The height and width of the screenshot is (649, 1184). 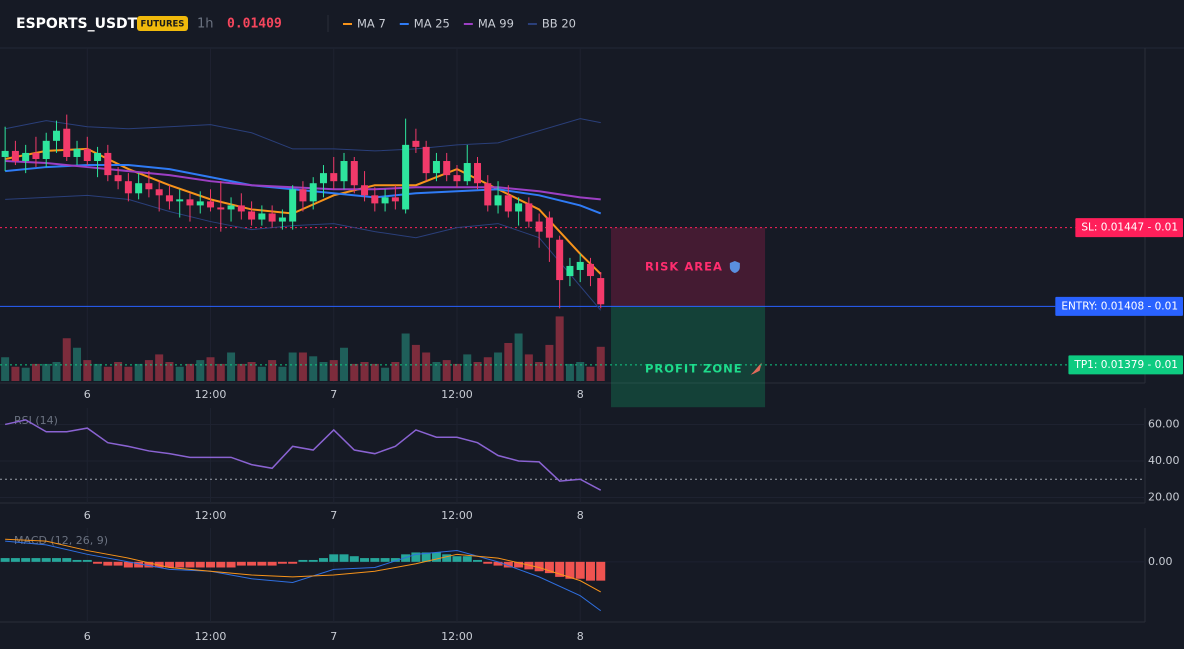 What do you see at coordinates (205, 24) in the screenshot?
I see `interval: 1h` at bounding box center [205, 24].